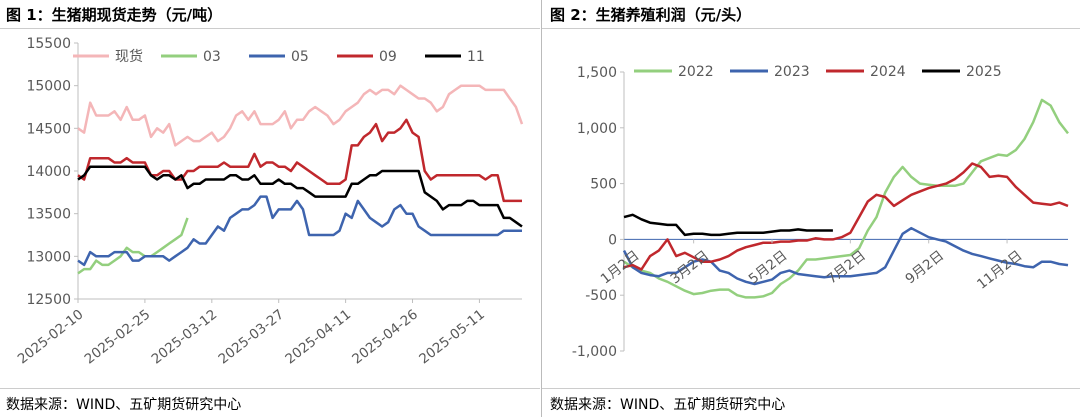 The width and height of the screenshot is (1080, 417). Describe the element at coordinates (48, 129) in the screenshot. I see `y-tick-label: 14500` at that location.